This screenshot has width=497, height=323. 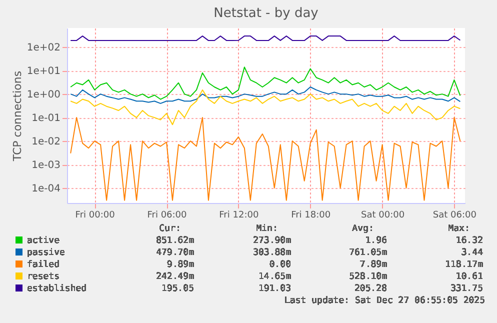 I want to click on text: 528.10m, so click(x=368, y=277).